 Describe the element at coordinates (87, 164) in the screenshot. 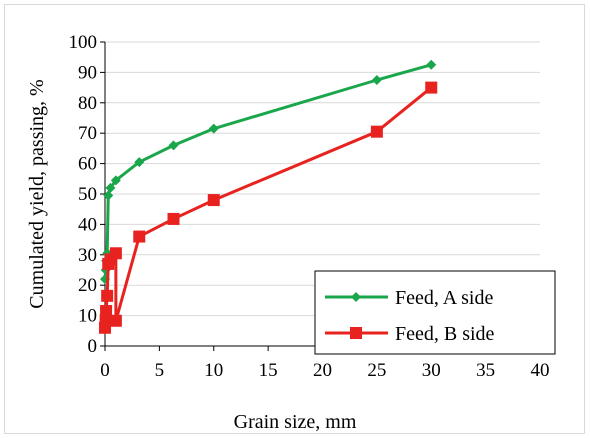

I see `y-tick-label-60: 60` at that location.